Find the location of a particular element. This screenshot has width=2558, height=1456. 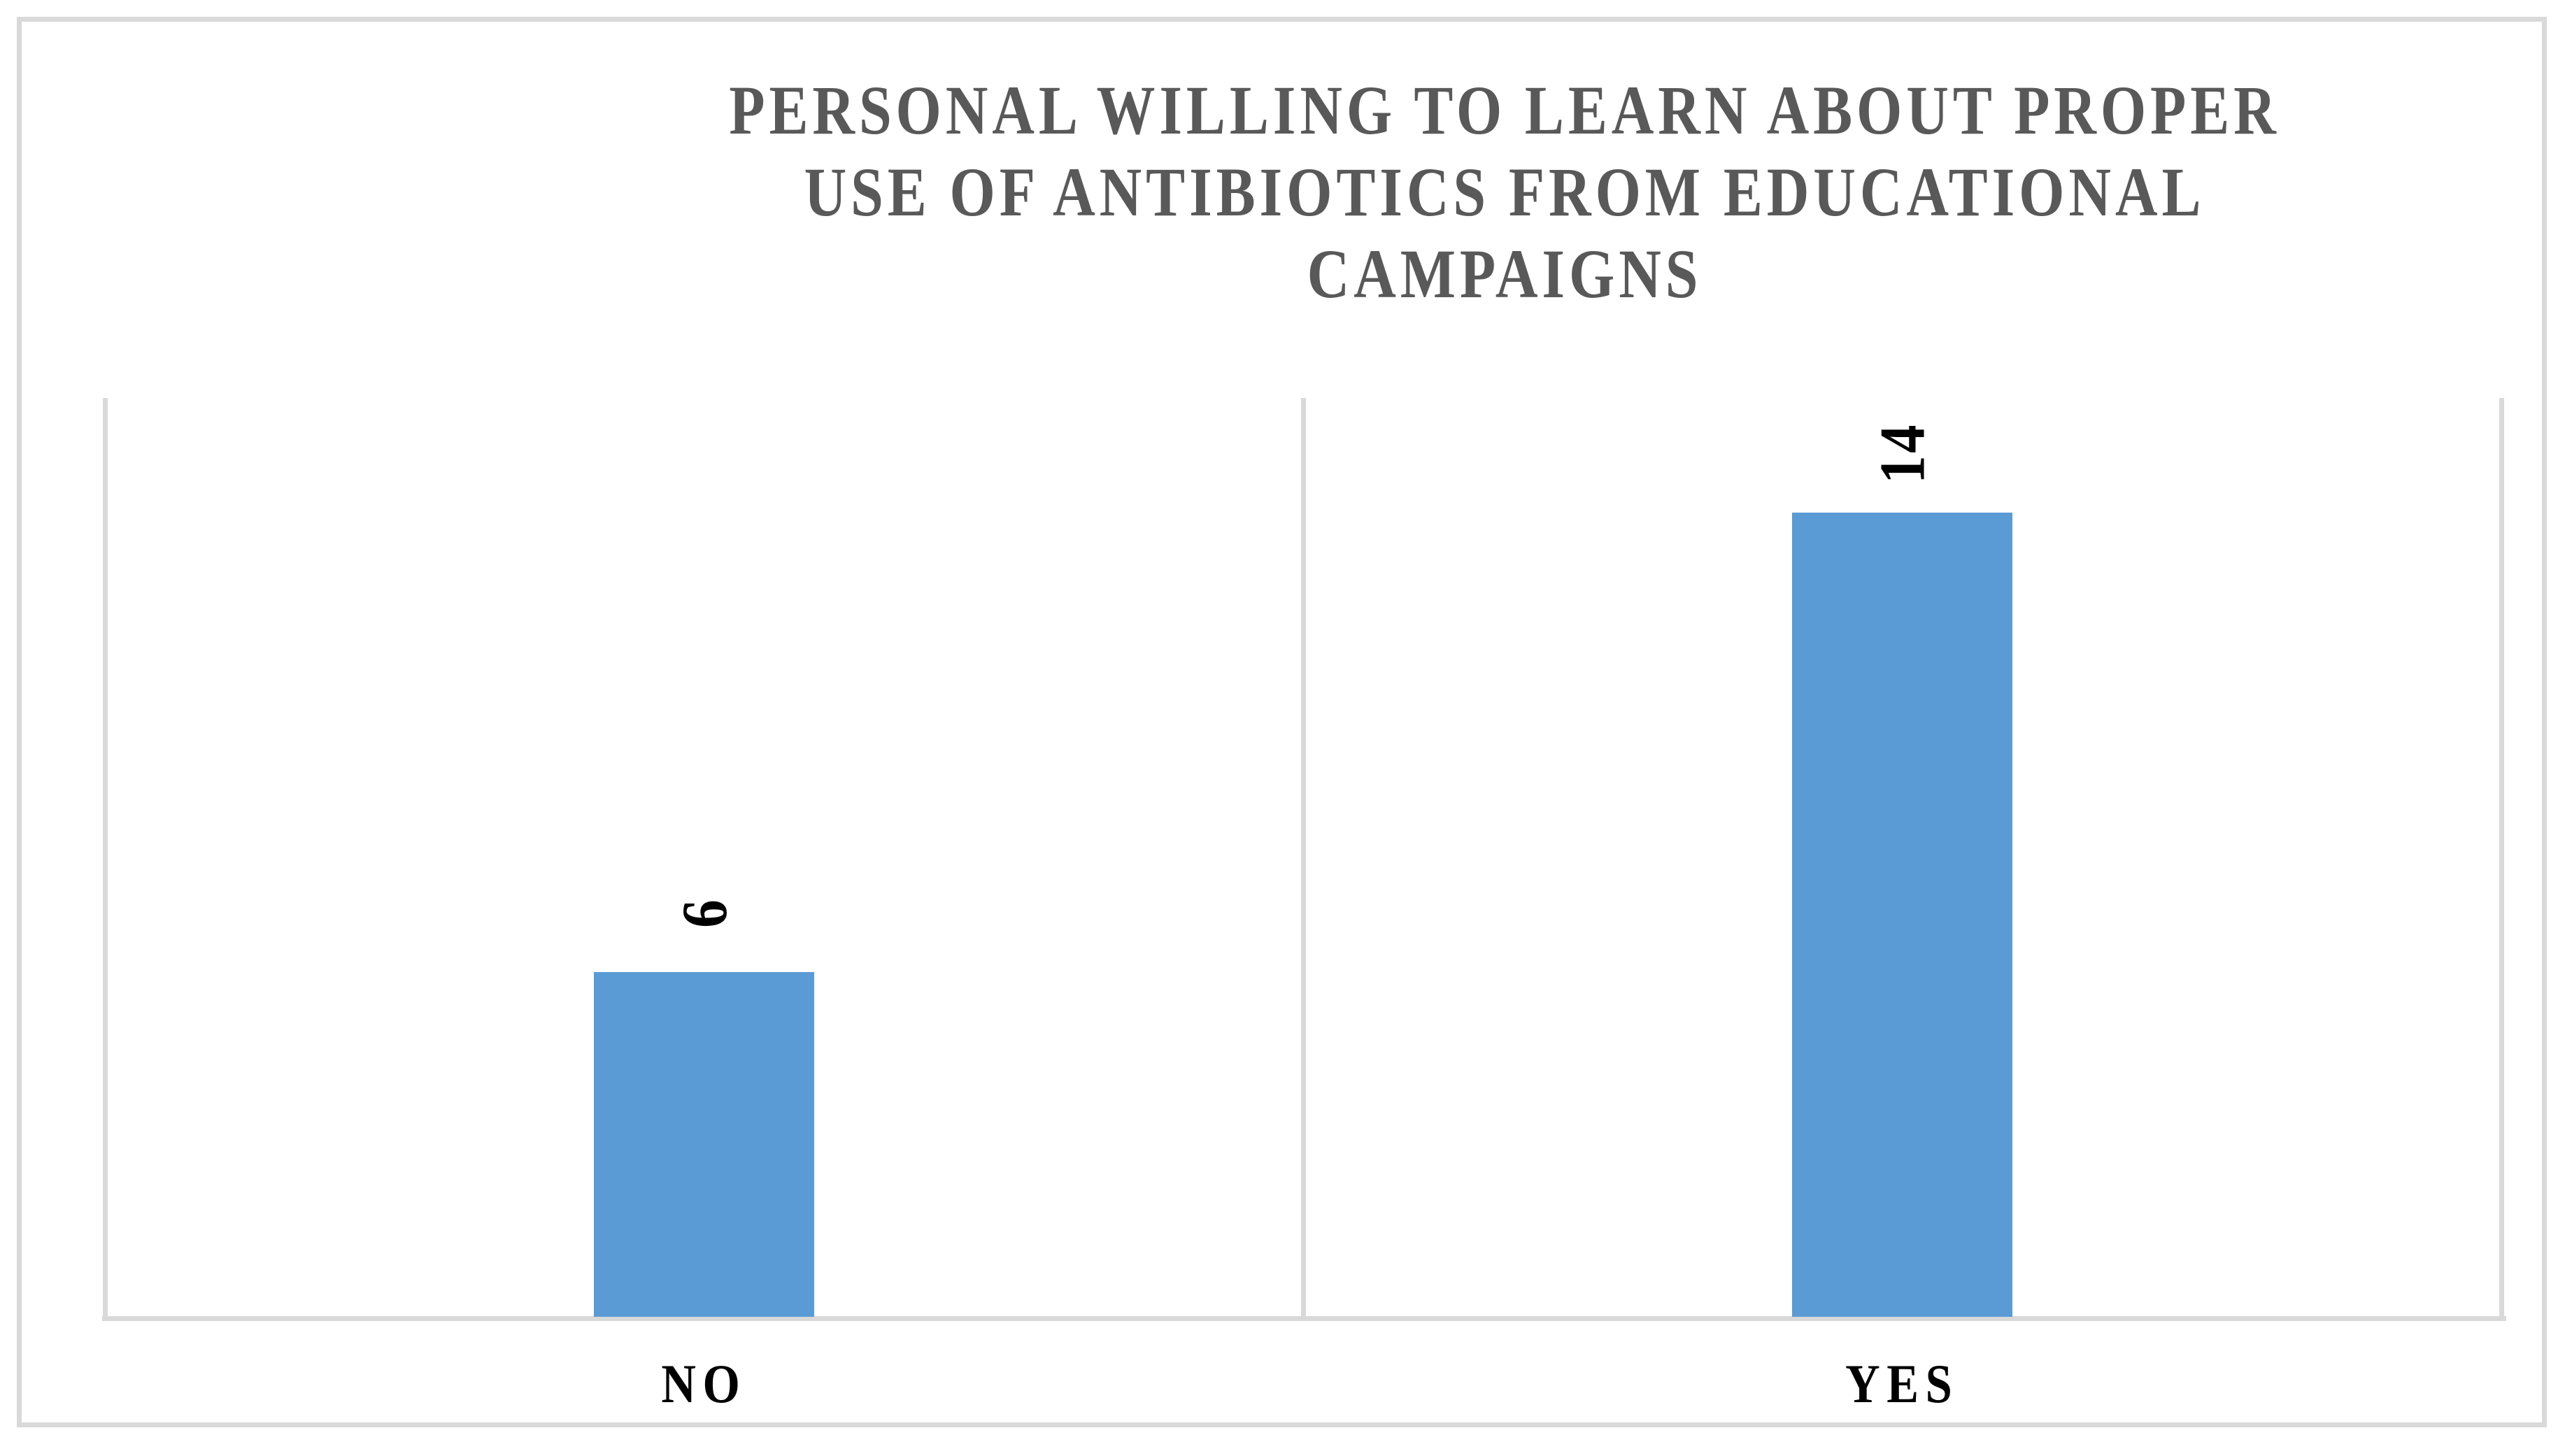

bar-no is located at coordinates (704, 1144).